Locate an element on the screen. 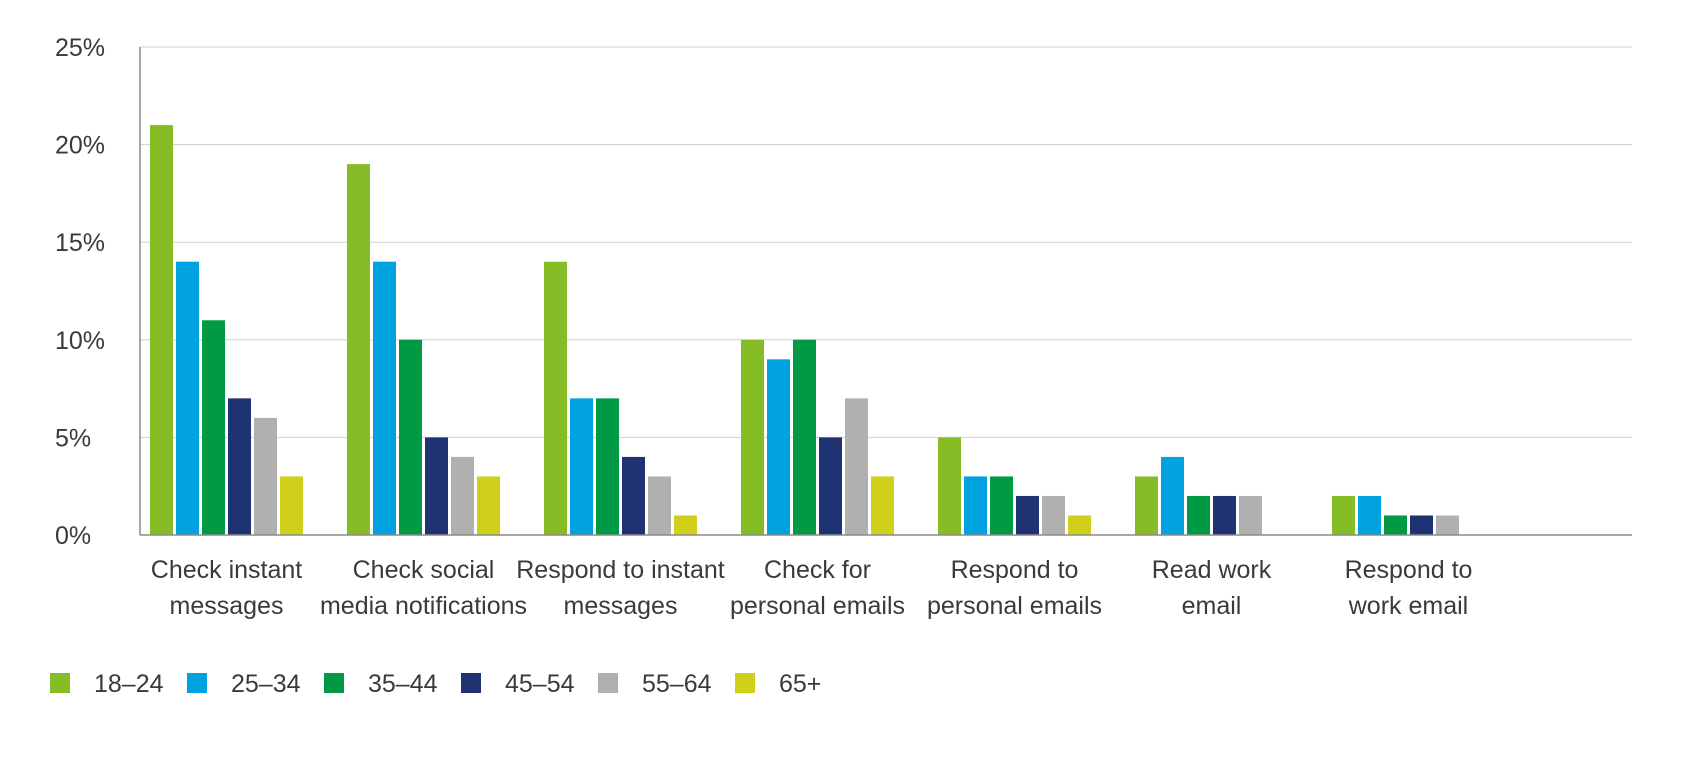  y-tick-label: 10% is located at coordinates (80, 341).